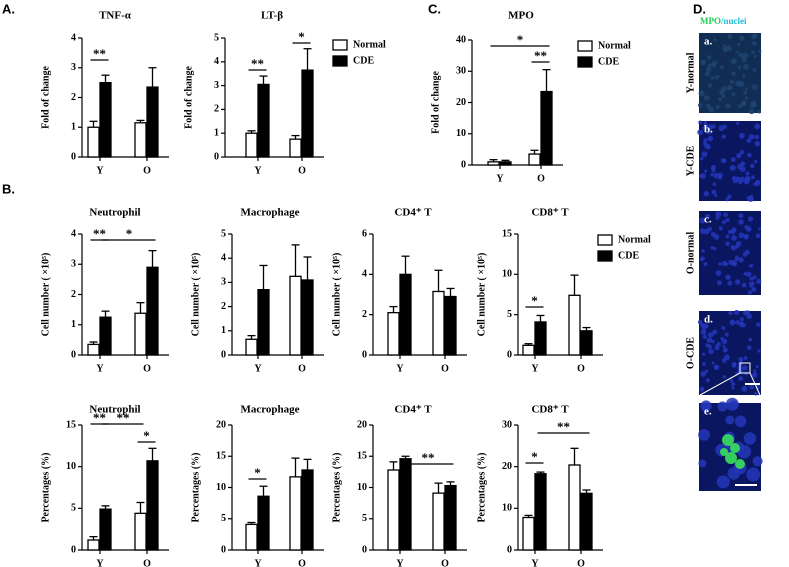  I want to click on panel-label: D., so click(699, 8).